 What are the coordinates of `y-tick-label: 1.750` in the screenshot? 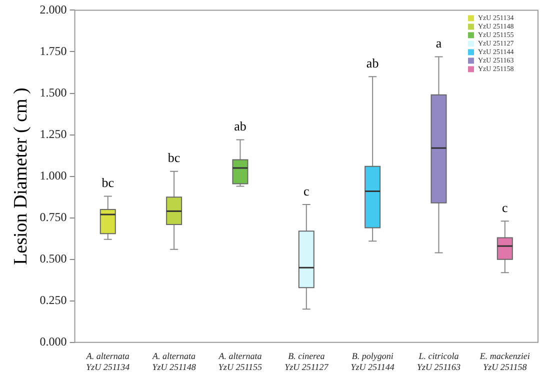 It's located at (53, 51).